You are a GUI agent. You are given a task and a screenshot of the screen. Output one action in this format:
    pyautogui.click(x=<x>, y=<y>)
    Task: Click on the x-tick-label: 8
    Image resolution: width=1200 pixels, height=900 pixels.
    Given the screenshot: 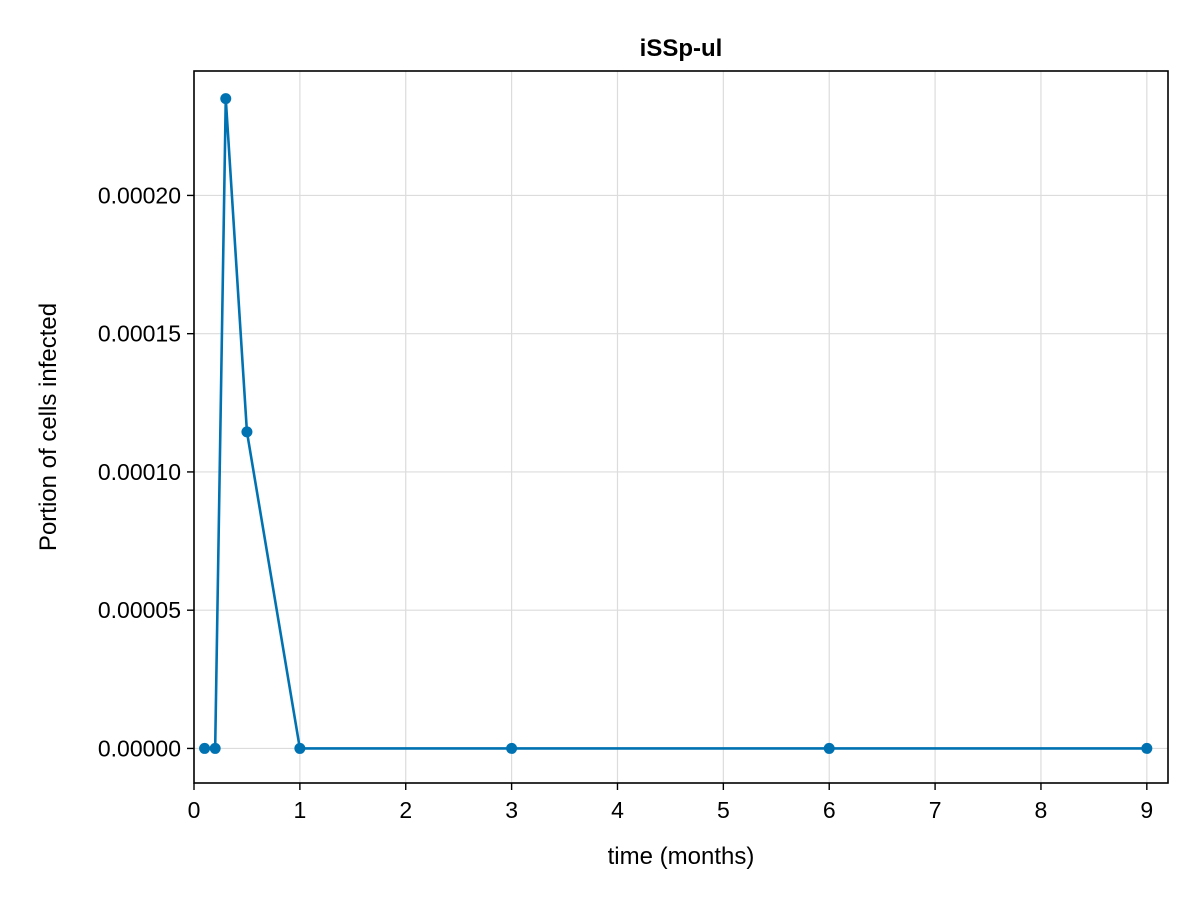 What is the action you would take?
    pyautogui.click(x=1041, y=810)
    